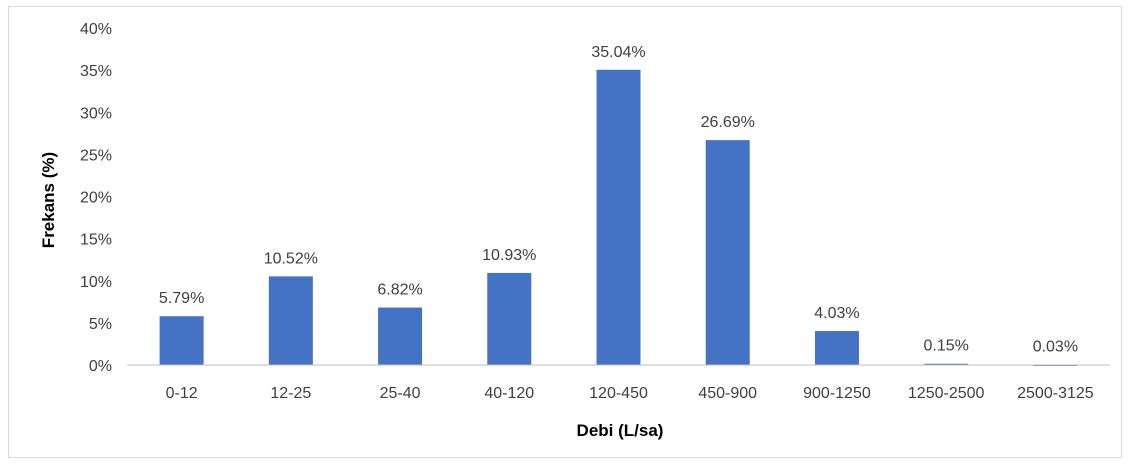  What do you see at coordinates (181, 298) in the screenshot?
I see `data-label: 5.79%` at bounding box center [181, 298].